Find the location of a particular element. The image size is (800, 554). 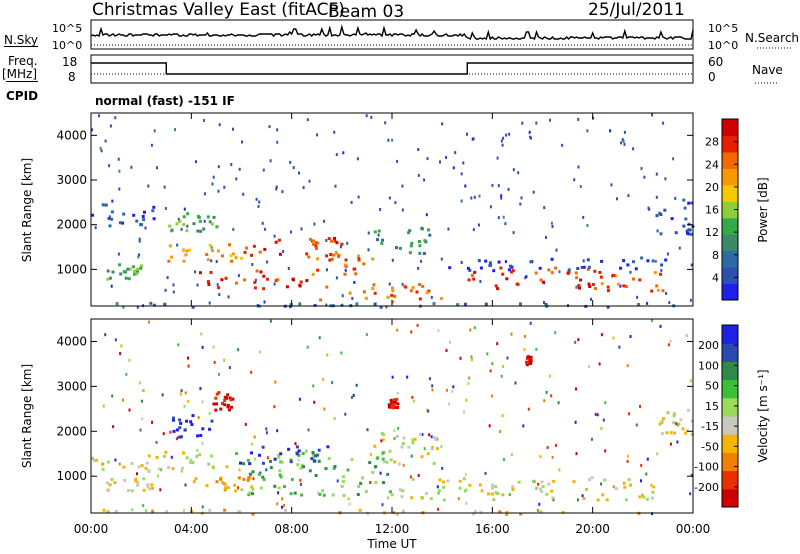

velocity-colorbar-swatch is located at coordinates (730, 462).